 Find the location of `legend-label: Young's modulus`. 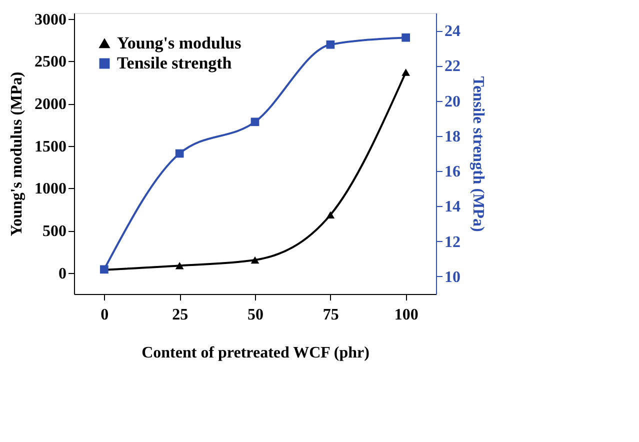

legend-label: Young's modulus is located at coordinates (179, 43).